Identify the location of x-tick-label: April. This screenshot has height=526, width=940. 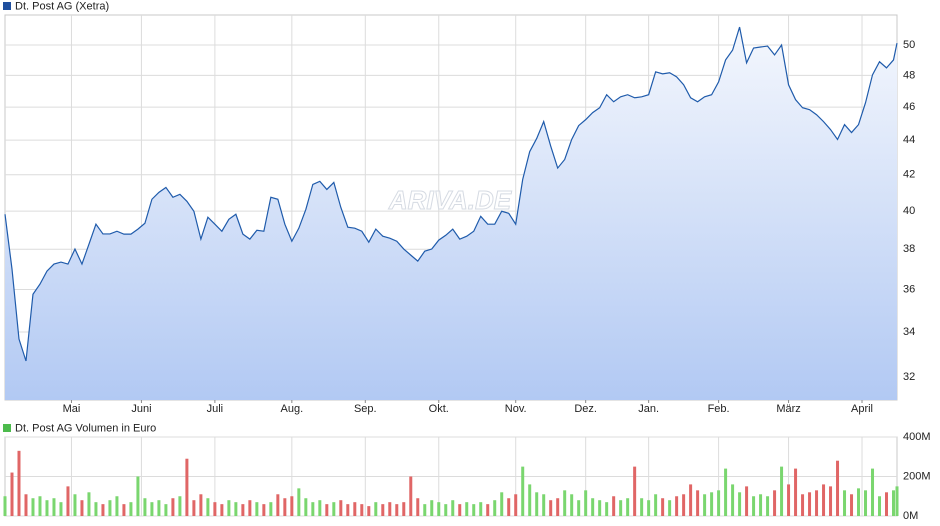
(862, 409).